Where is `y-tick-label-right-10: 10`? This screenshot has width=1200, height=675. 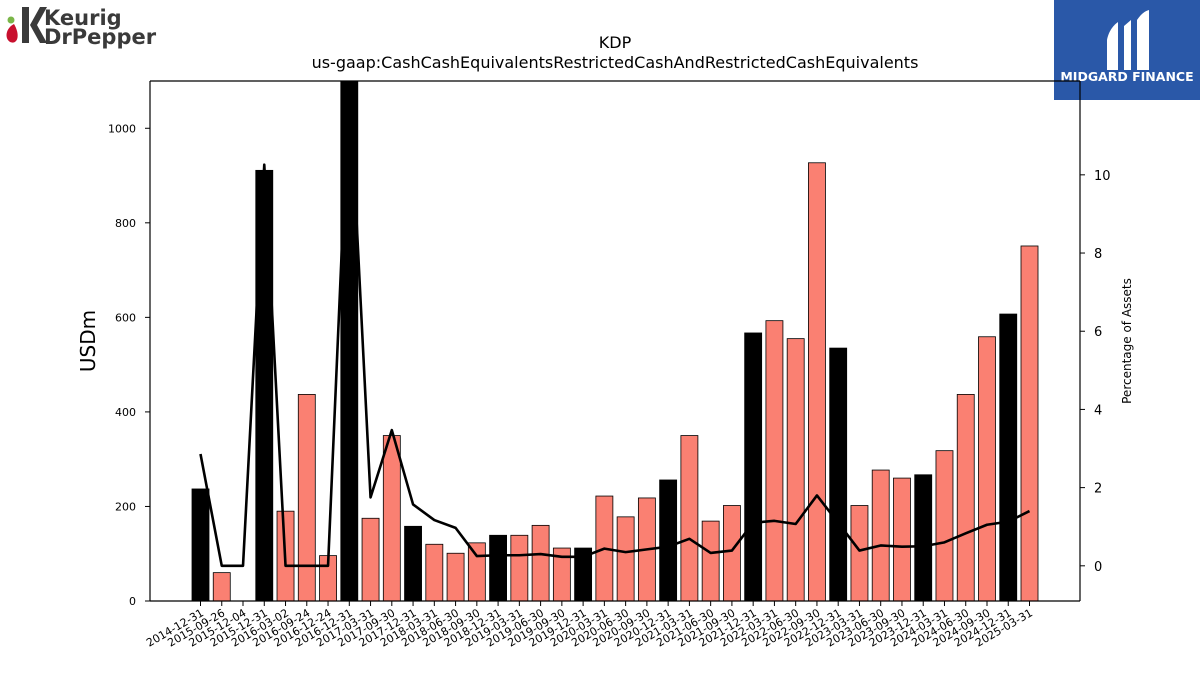
y-tick-label-right-10: 10 is located at coordinates (1102, 176).